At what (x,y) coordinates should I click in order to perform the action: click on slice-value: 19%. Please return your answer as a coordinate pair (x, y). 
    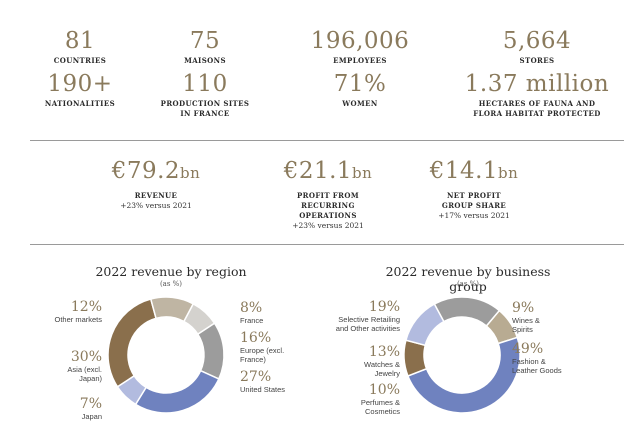
    Looking at the image, I should click on (384, 307).